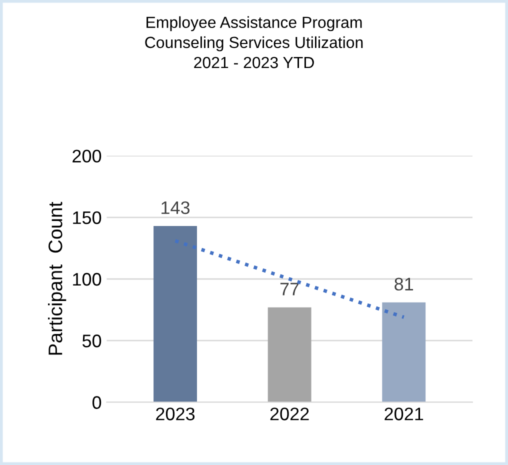  Describe the element at coordinates (404, 414) in the screenshot. I see `x-tick-label: 2021` at that location.